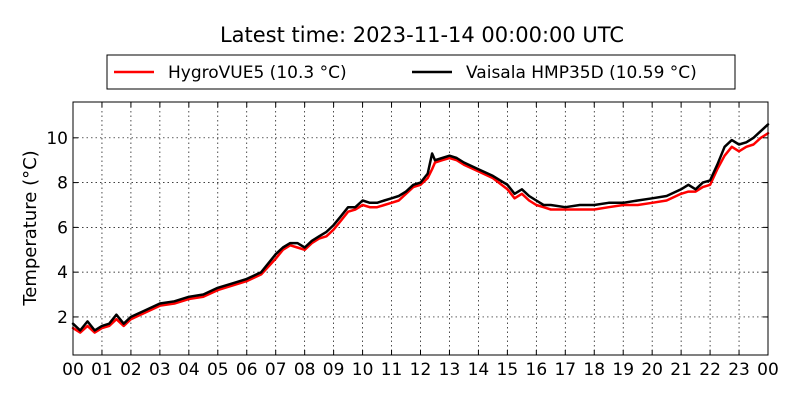  What do you see at coordinates (62, 318) in the screenshot?
I see `y-tick-label: 2` at bounding box center [62, 318].